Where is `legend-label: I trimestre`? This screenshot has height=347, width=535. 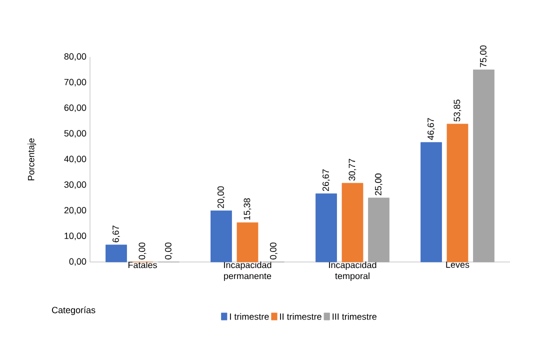
legend-label: I trimestre is located at coordinates (249, 316).